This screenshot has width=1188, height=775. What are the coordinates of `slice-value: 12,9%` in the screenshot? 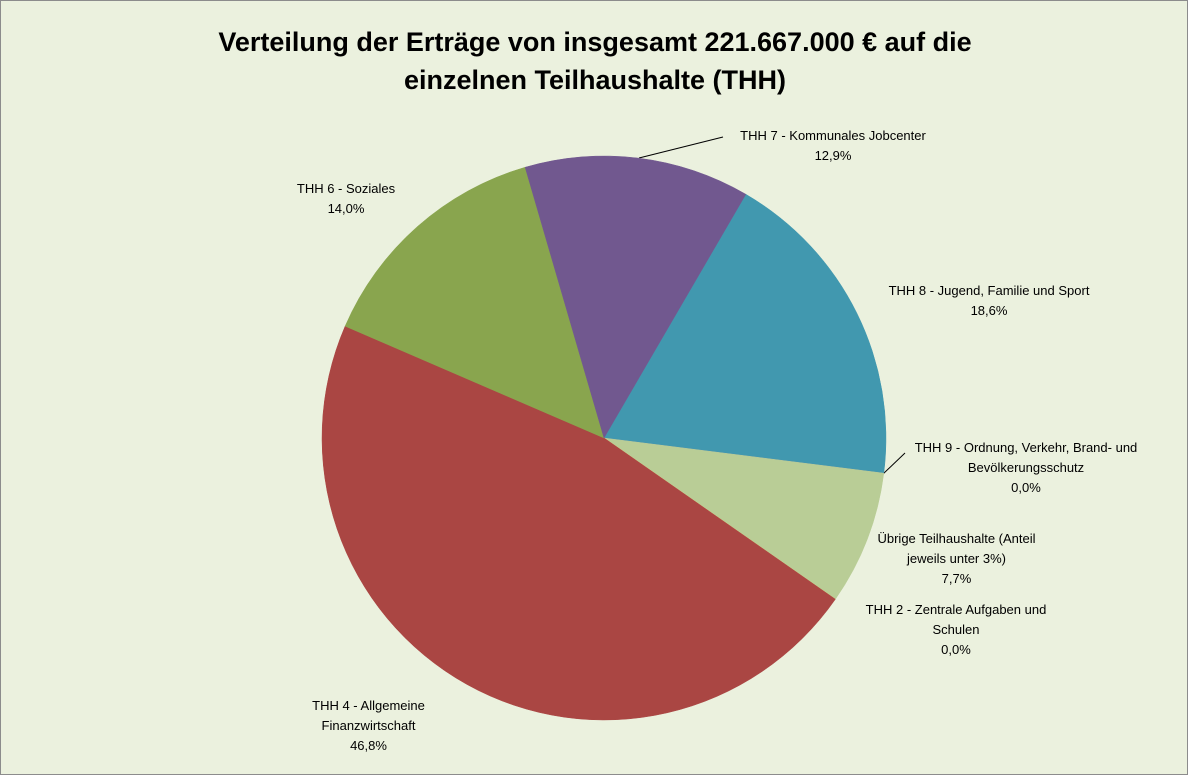 It's located at (833, 155).